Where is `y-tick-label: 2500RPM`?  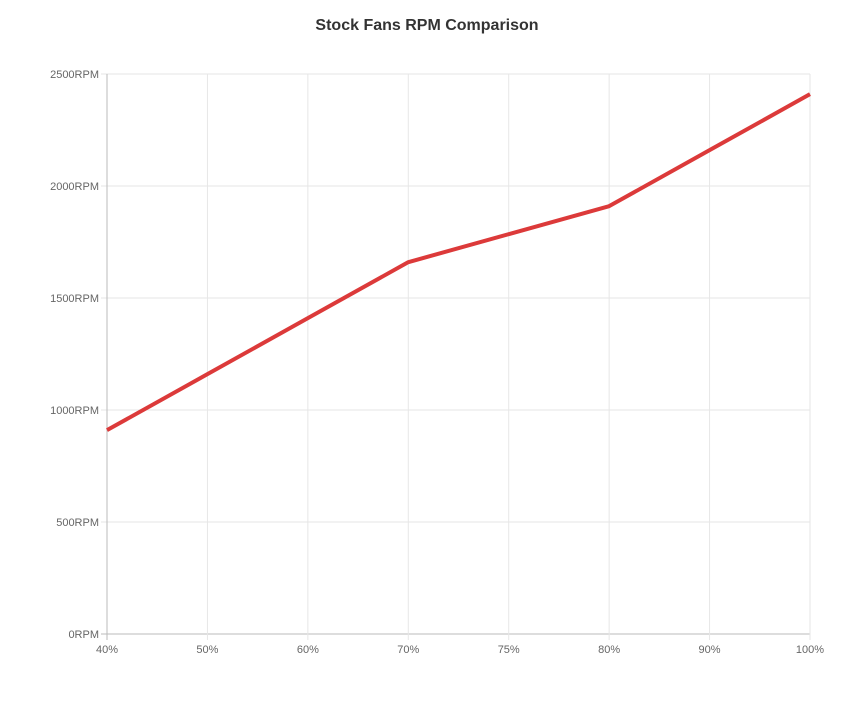 y-tick-label: 2500RPM is located at coordinates (74, 75).